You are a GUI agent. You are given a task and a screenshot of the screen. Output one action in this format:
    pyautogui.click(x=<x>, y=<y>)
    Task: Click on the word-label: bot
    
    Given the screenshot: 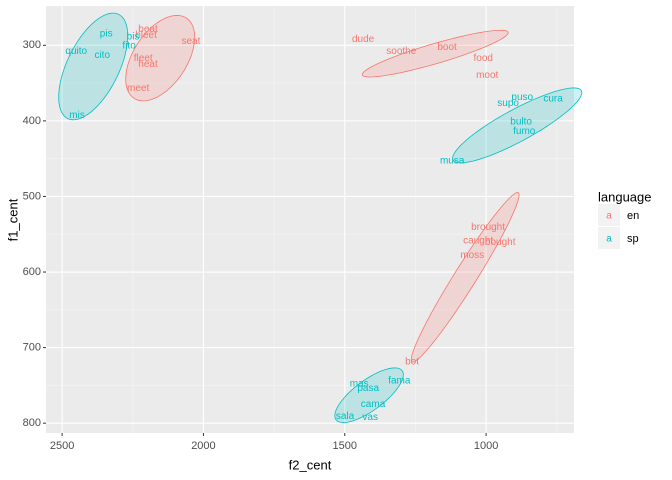 What is the action you would take?
    pyautogui.click(x=412, y=362)
    